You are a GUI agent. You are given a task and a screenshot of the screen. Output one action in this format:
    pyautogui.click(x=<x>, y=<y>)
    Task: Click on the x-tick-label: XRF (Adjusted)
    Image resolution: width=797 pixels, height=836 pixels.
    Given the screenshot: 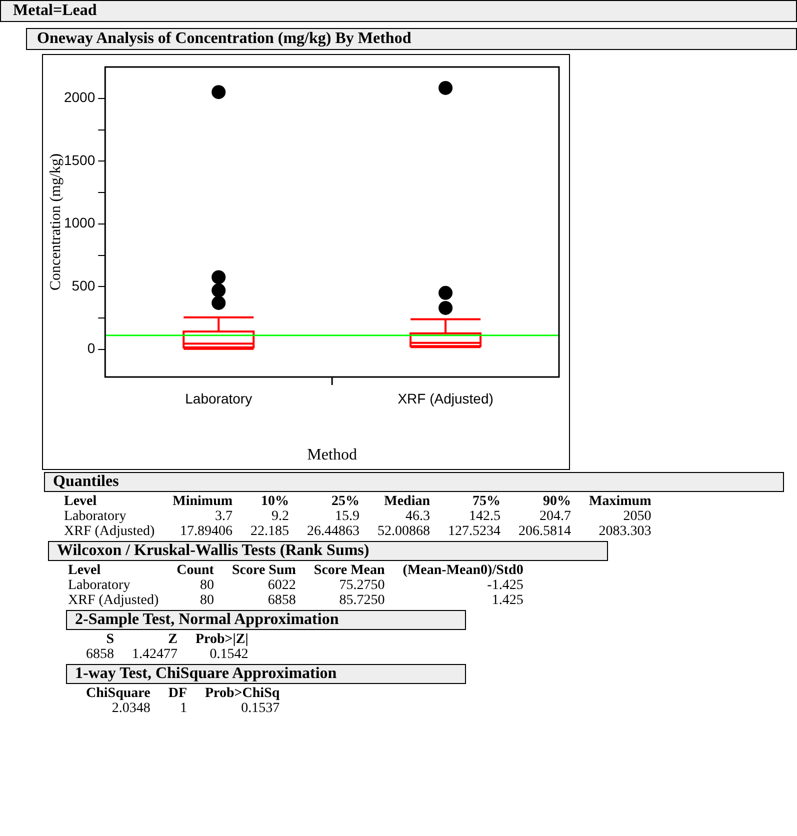 What is the action you would take?
    pyautogui.click(x=446, y=398)
    